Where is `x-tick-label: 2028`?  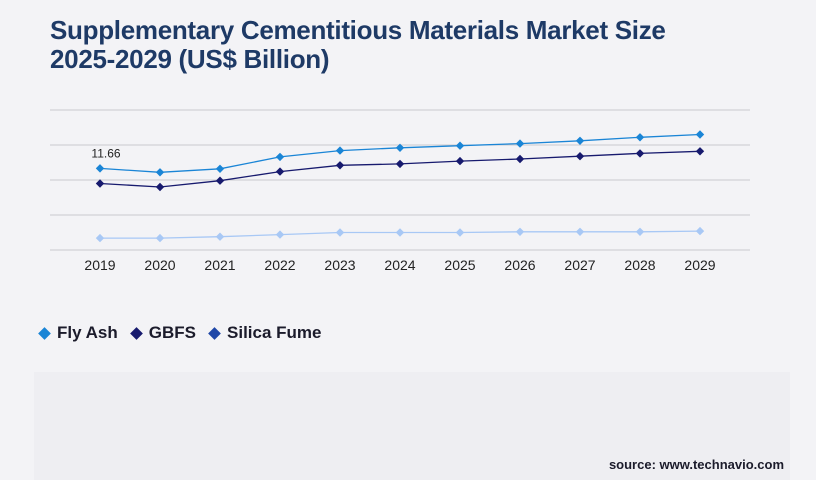
x-tick-label: 2028 is located at coordinates (639, 265).